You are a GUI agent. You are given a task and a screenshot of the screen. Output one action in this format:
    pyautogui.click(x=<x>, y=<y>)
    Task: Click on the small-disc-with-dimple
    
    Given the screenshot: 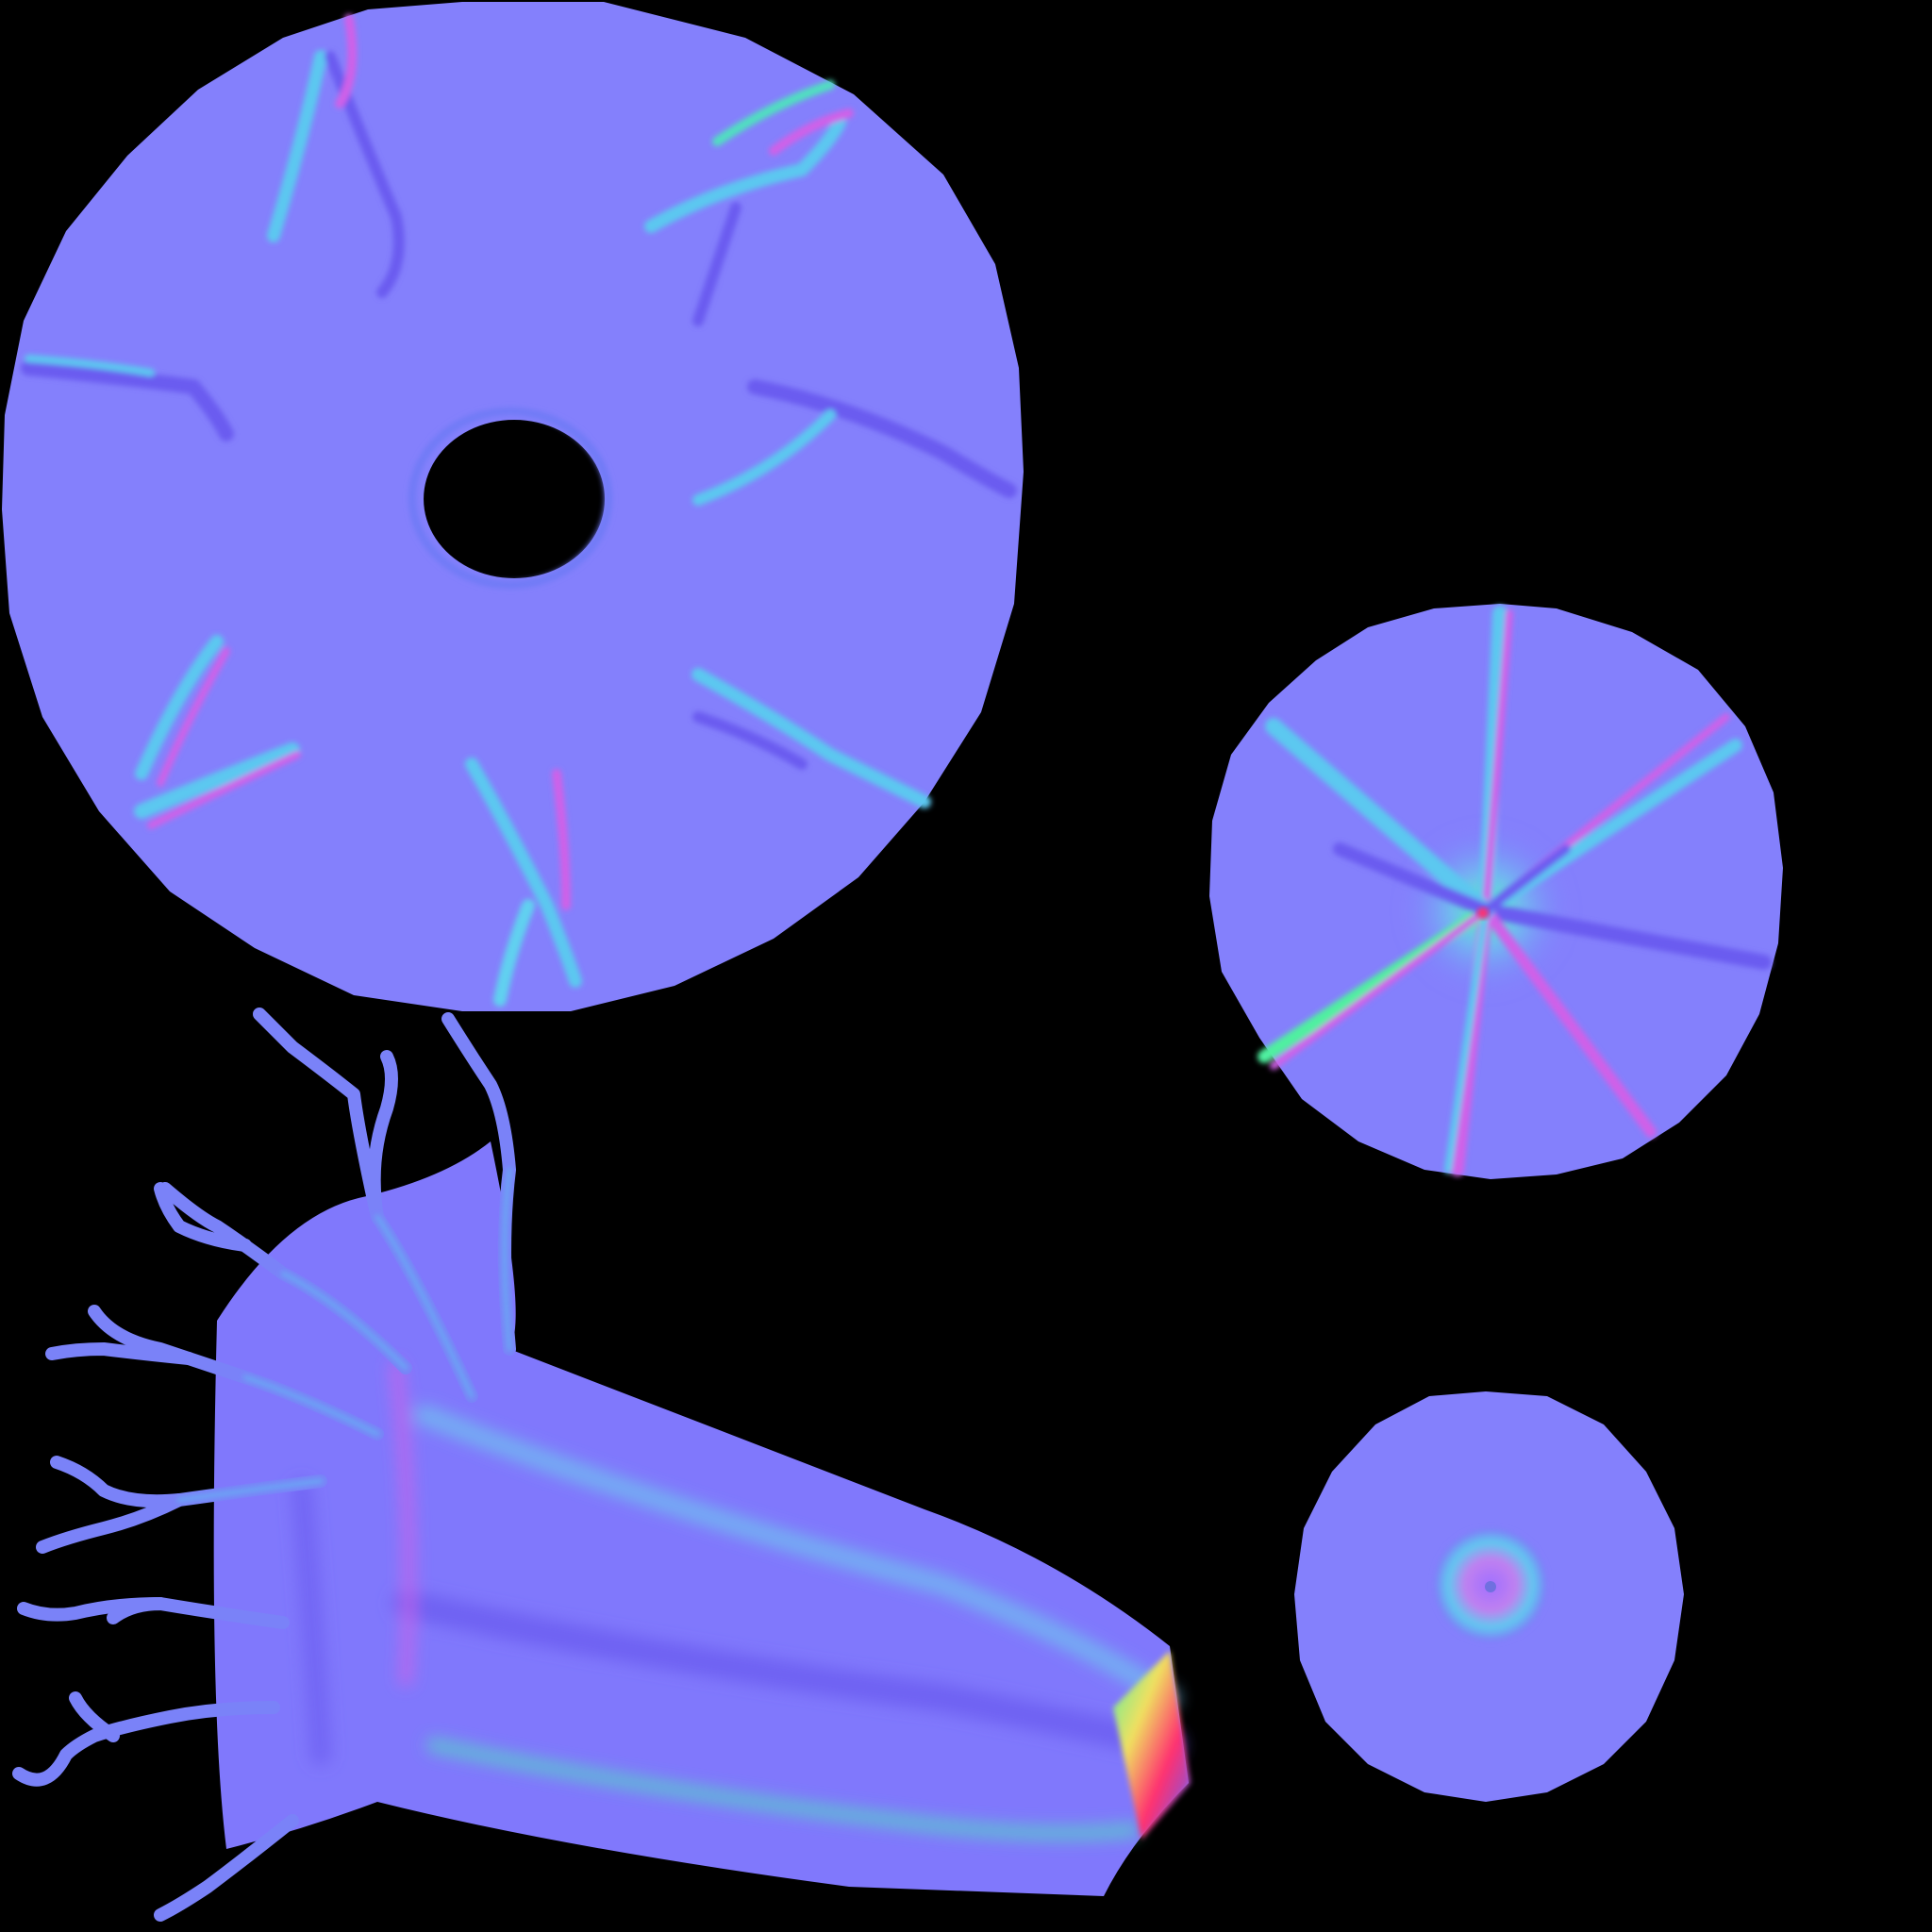 What is the action you would take?
    pyautogui.click(x=1489, y=1596)
    